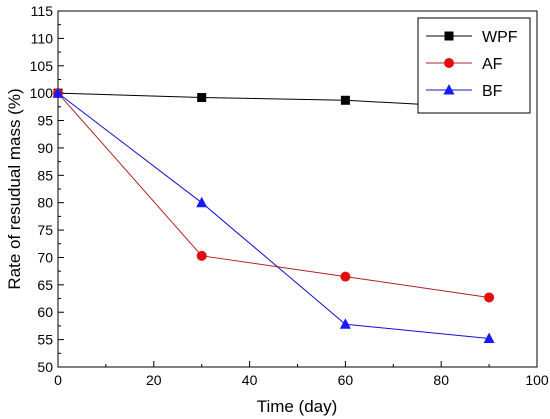  Describe the element at coordinates (42, 38) in the screenshot. I see `y-tick-label: 110` at that location.